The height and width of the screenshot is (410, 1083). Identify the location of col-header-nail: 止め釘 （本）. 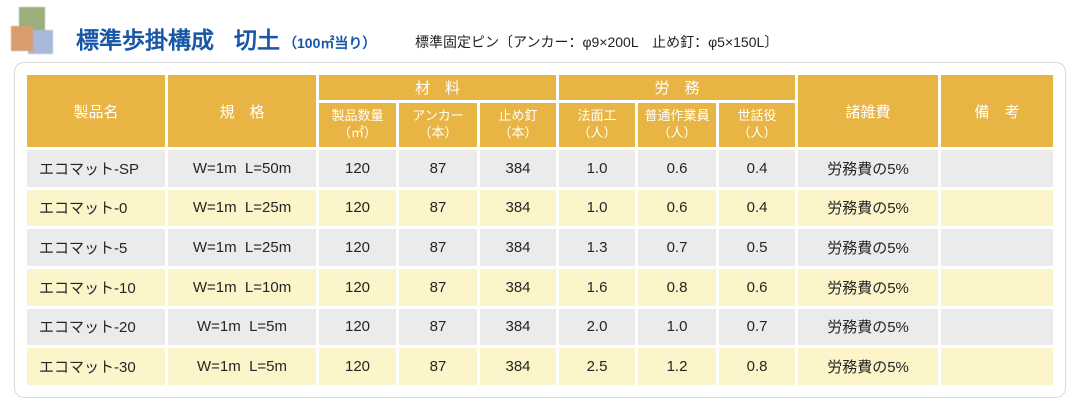
(518, 125).